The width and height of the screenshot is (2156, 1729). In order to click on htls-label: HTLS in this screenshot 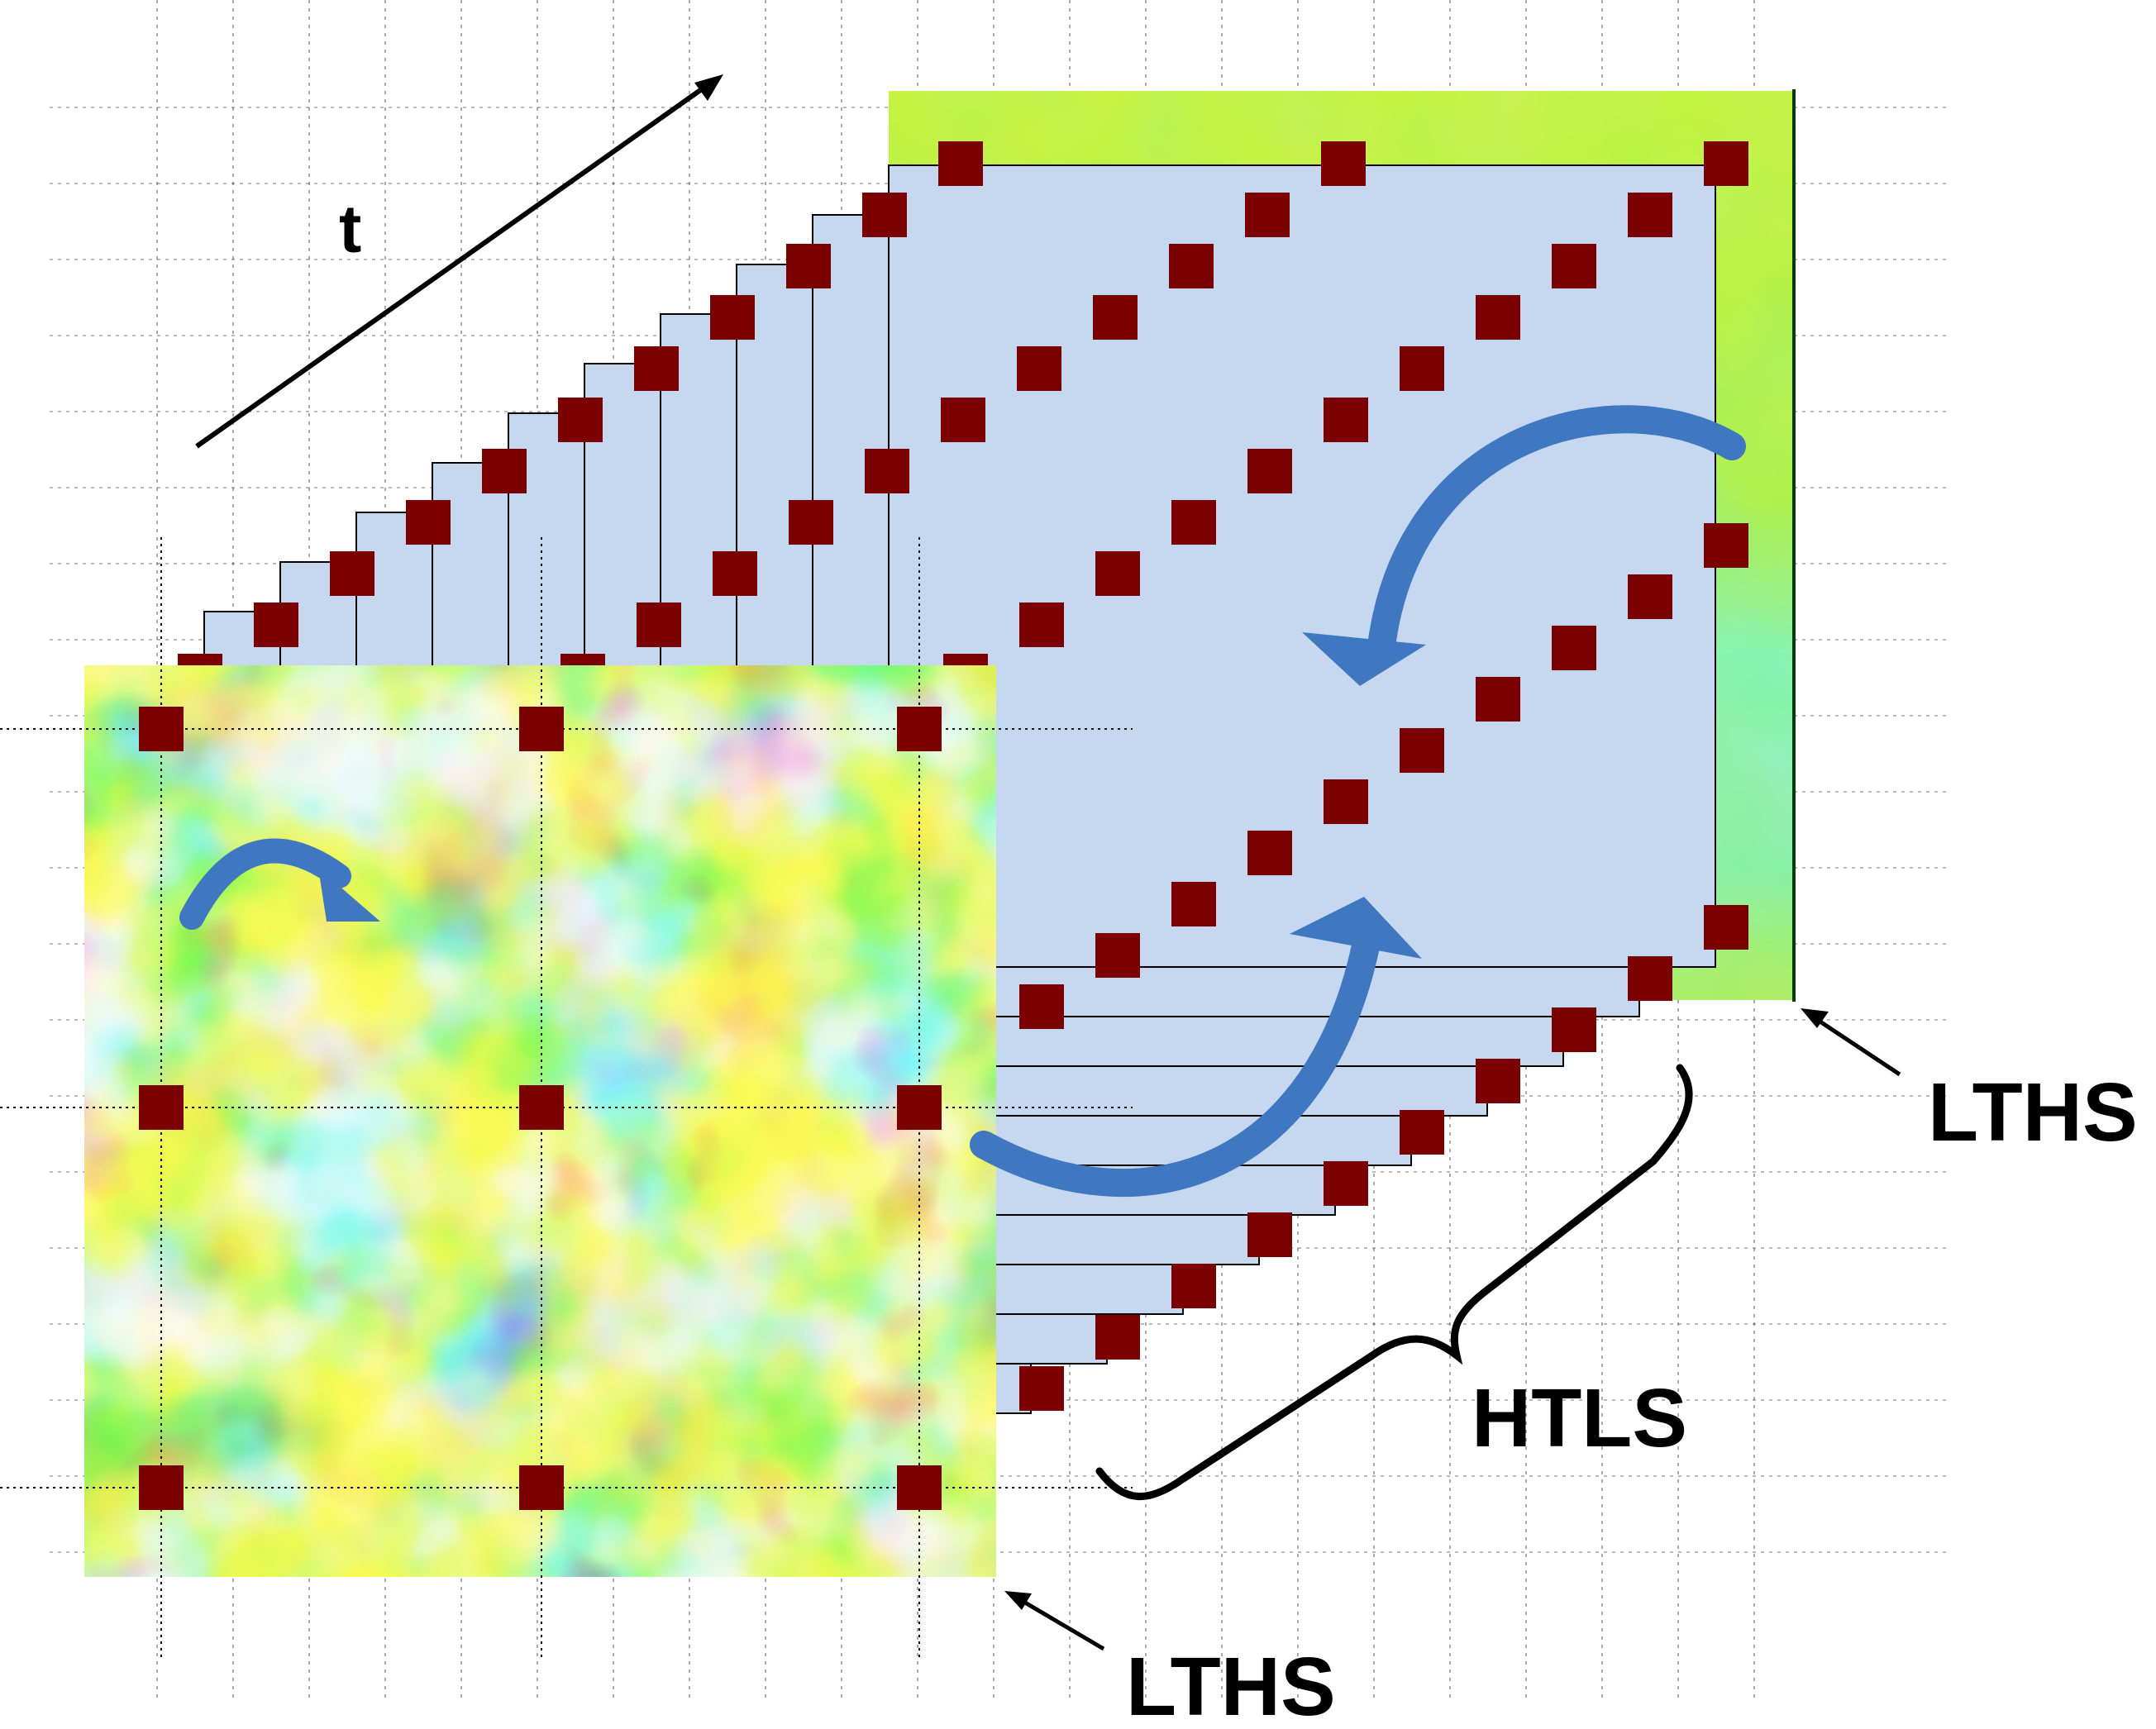, I will do `click(1579, 1418)`.